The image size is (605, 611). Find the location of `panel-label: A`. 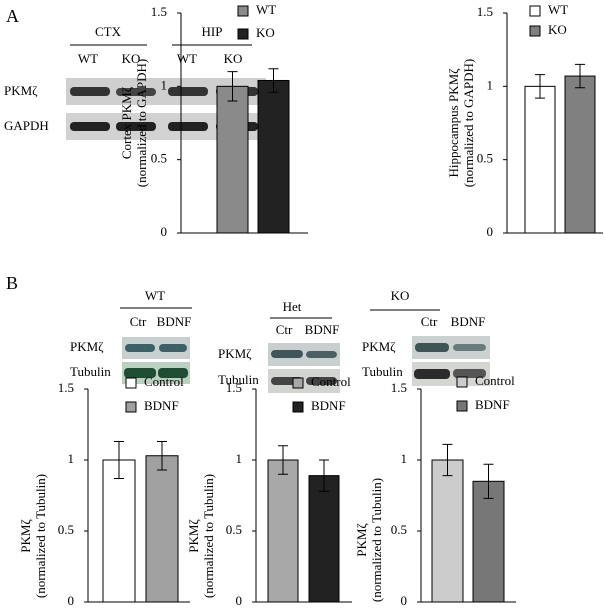

panel-label: A is located at coordinates (12, 16).